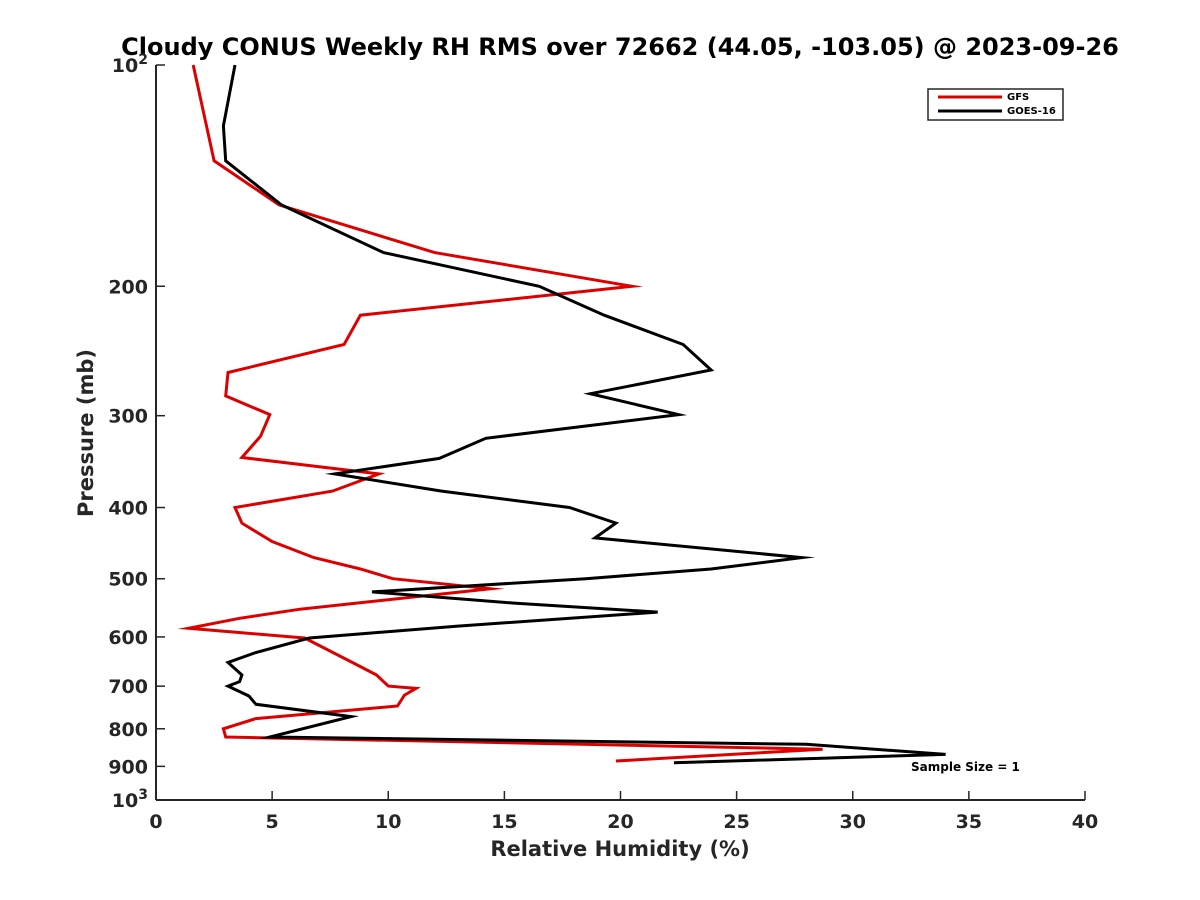 The height and width of the screenshot is (900, 1200). What do you see at coordinates (619, 849) in the screenshot?
I see `x-axis-label: Relative Humidity (%)` at bounding box center [619, 849].